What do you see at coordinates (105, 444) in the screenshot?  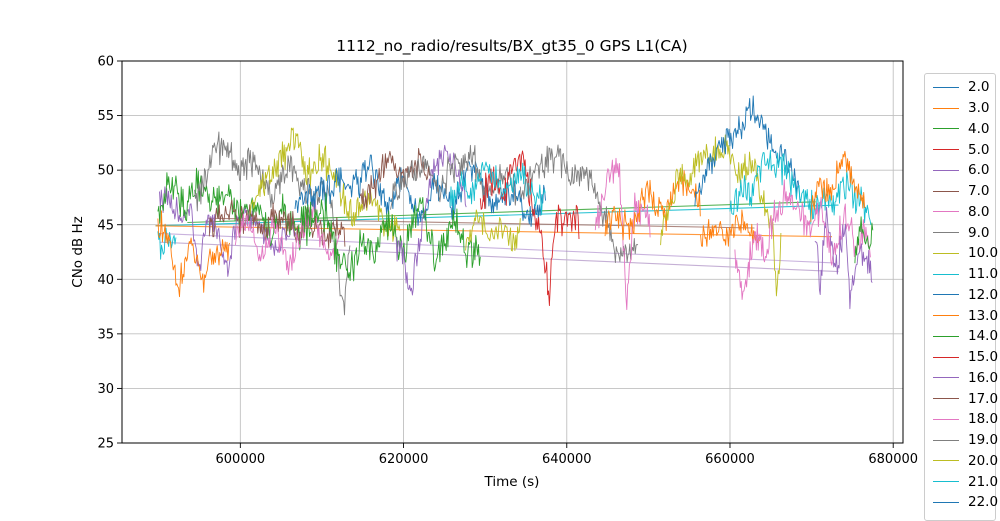 I see `y-tick-label: 25` at bounding box center [105, 444].